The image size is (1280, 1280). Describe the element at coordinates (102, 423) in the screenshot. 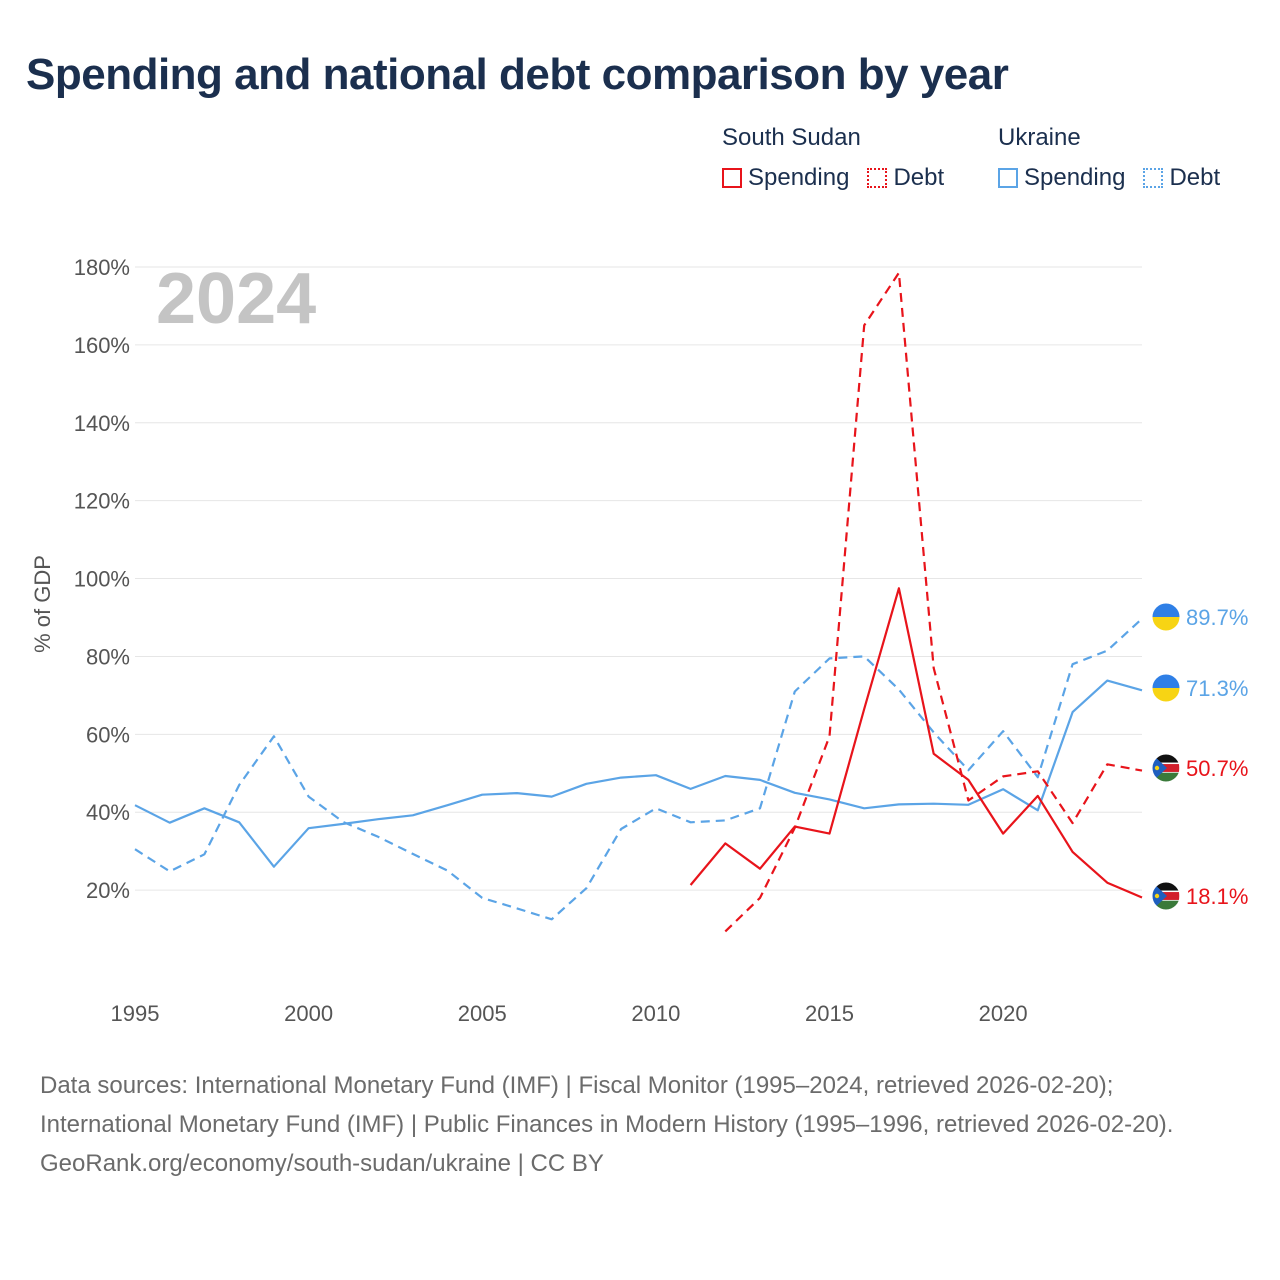

I see `y-tick-label: 140%` at that location.